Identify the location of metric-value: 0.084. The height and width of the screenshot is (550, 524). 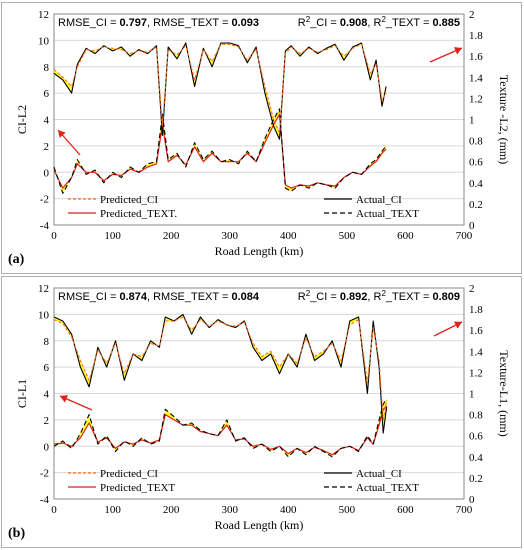
(245, 297).